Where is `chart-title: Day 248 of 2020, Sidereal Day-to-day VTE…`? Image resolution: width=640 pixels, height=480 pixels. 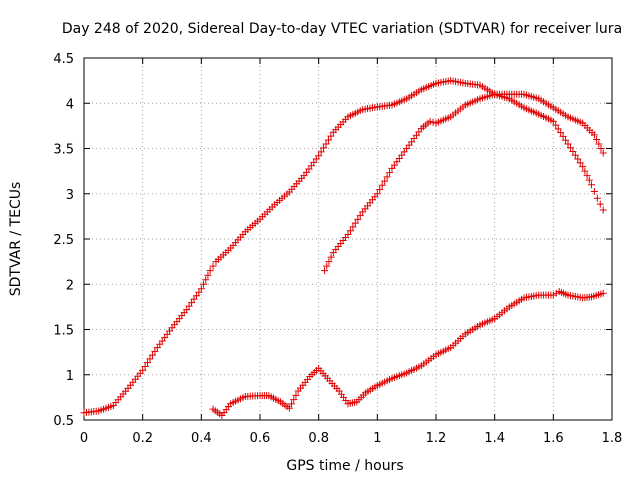 chart-title: Day 248 of 2020, Sidereal Day-to-day VTE… is located at coordinates (342, 29).